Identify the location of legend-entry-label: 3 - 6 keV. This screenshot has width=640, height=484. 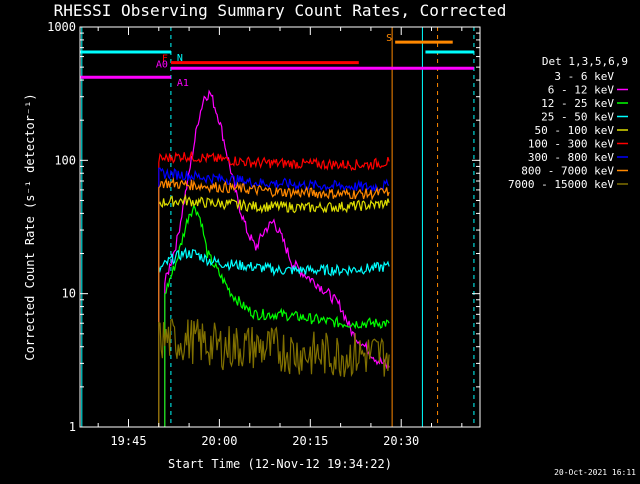
(584, 76).